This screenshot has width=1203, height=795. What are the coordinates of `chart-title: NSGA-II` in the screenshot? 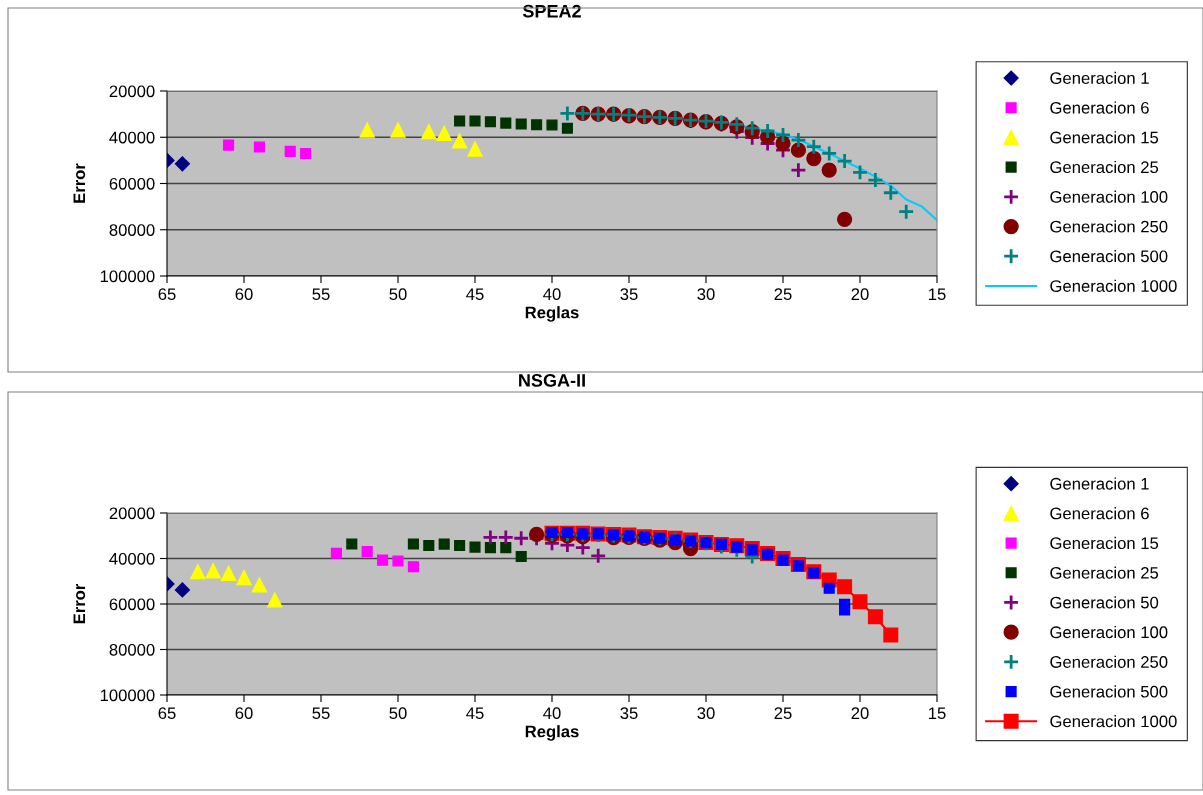 It's located at (552, 380).